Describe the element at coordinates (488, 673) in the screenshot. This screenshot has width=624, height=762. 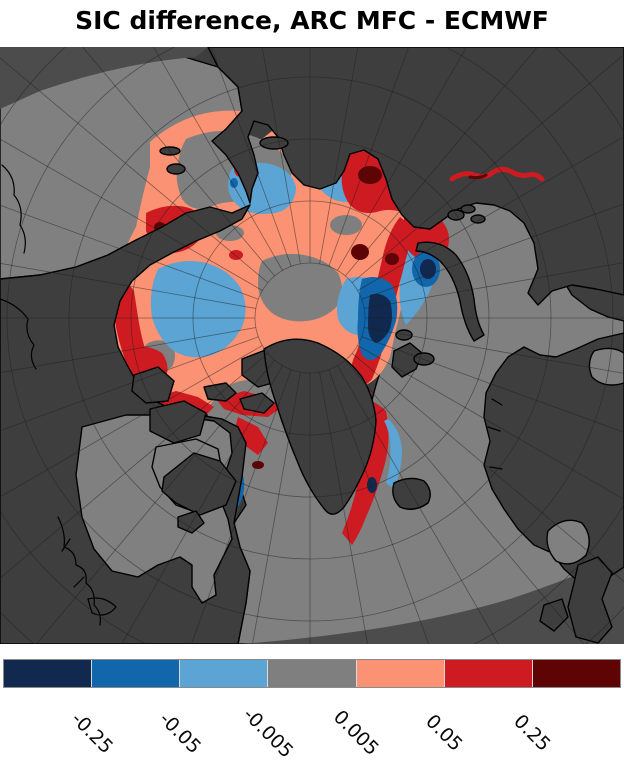
I see `colorbar-segment-positive` at that location.